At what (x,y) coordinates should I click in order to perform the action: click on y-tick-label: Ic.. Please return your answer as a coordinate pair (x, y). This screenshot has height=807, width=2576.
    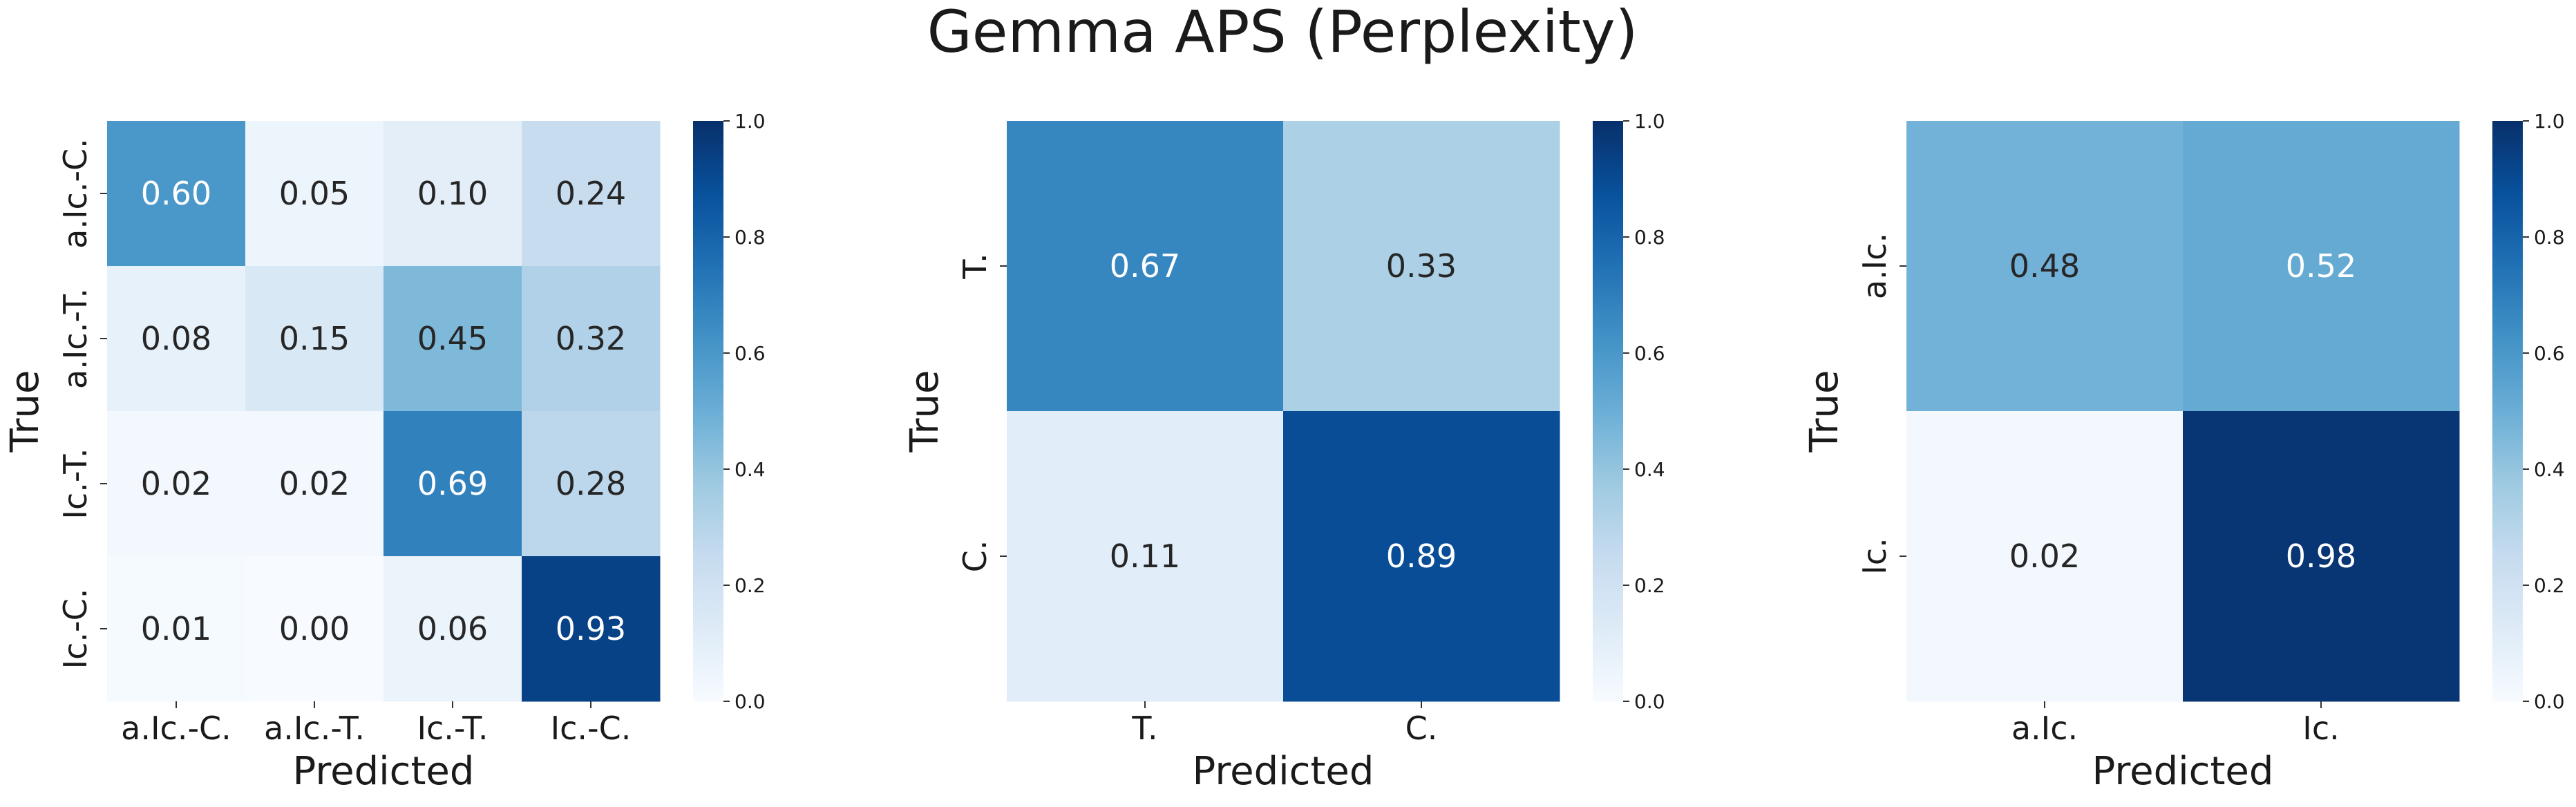
    Looking at the image, I should click on (1874, 556).